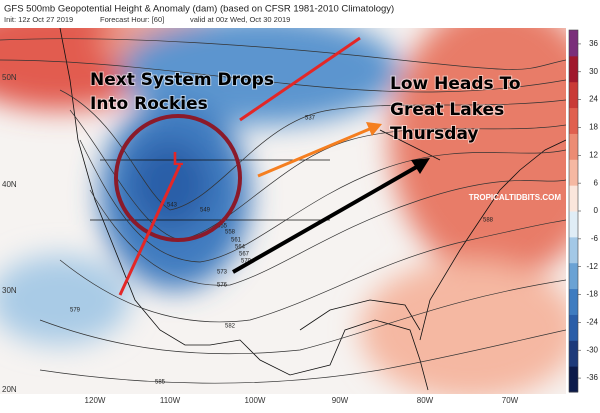 This screenshot has width=600, height=413. What do you see at coordinates (240, 19) in the screenshot?
I see `valid-time: valid at 00z Wed, Oct 30 2019` at bounding box center [240, 19].